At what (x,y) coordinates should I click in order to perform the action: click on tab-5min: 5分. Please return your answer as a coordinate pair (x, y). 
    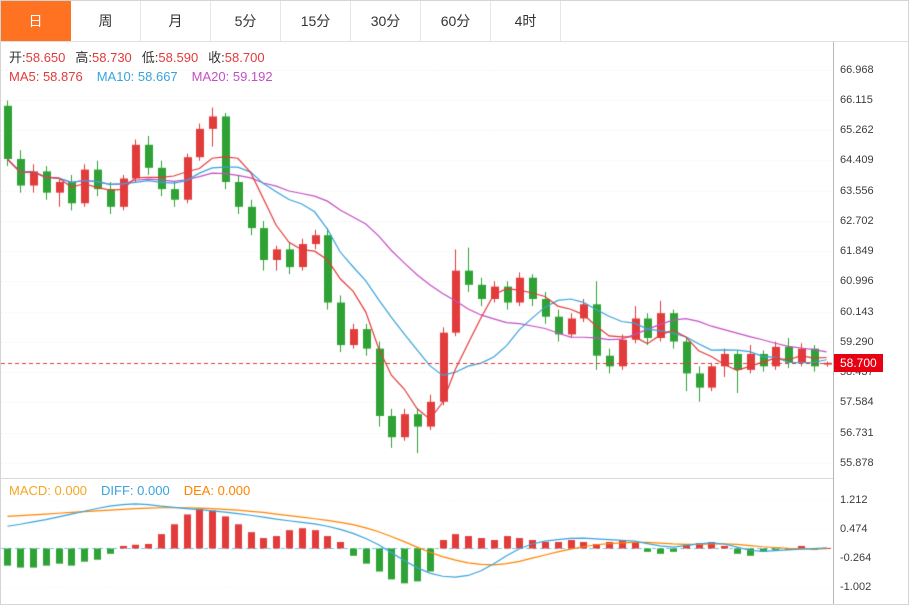
    Looking at the image, I should click on (246, 21).